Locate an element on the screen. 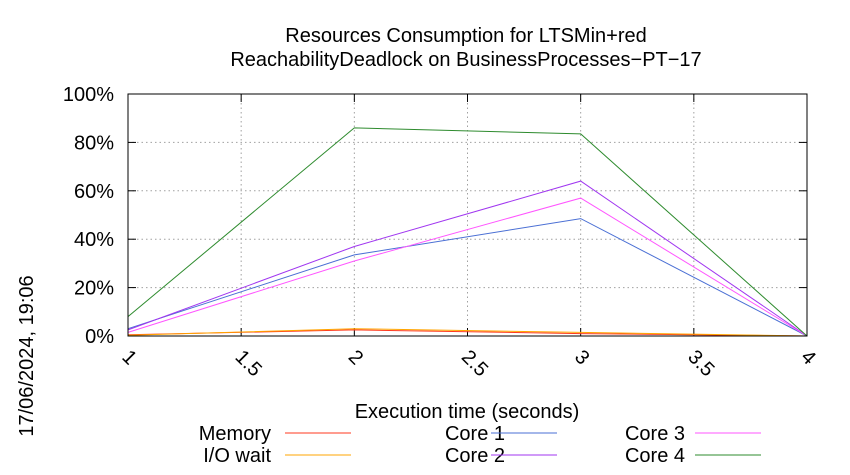 Image resolution: width=850 pixels, height=475 pixels. legend-label-core-3: Core 3 is located at coordinates (655, 434).